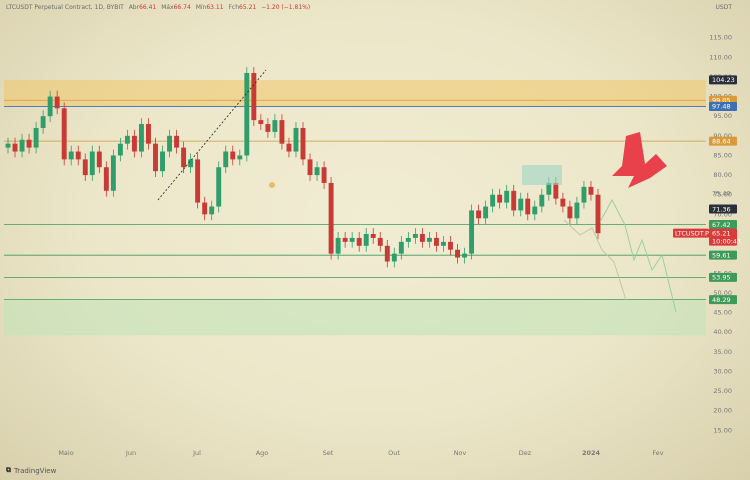 The height and width of the screenshot is (480, 750). I want to click on tradingview-brand: ⧉ TradingView, so click(31, 470).